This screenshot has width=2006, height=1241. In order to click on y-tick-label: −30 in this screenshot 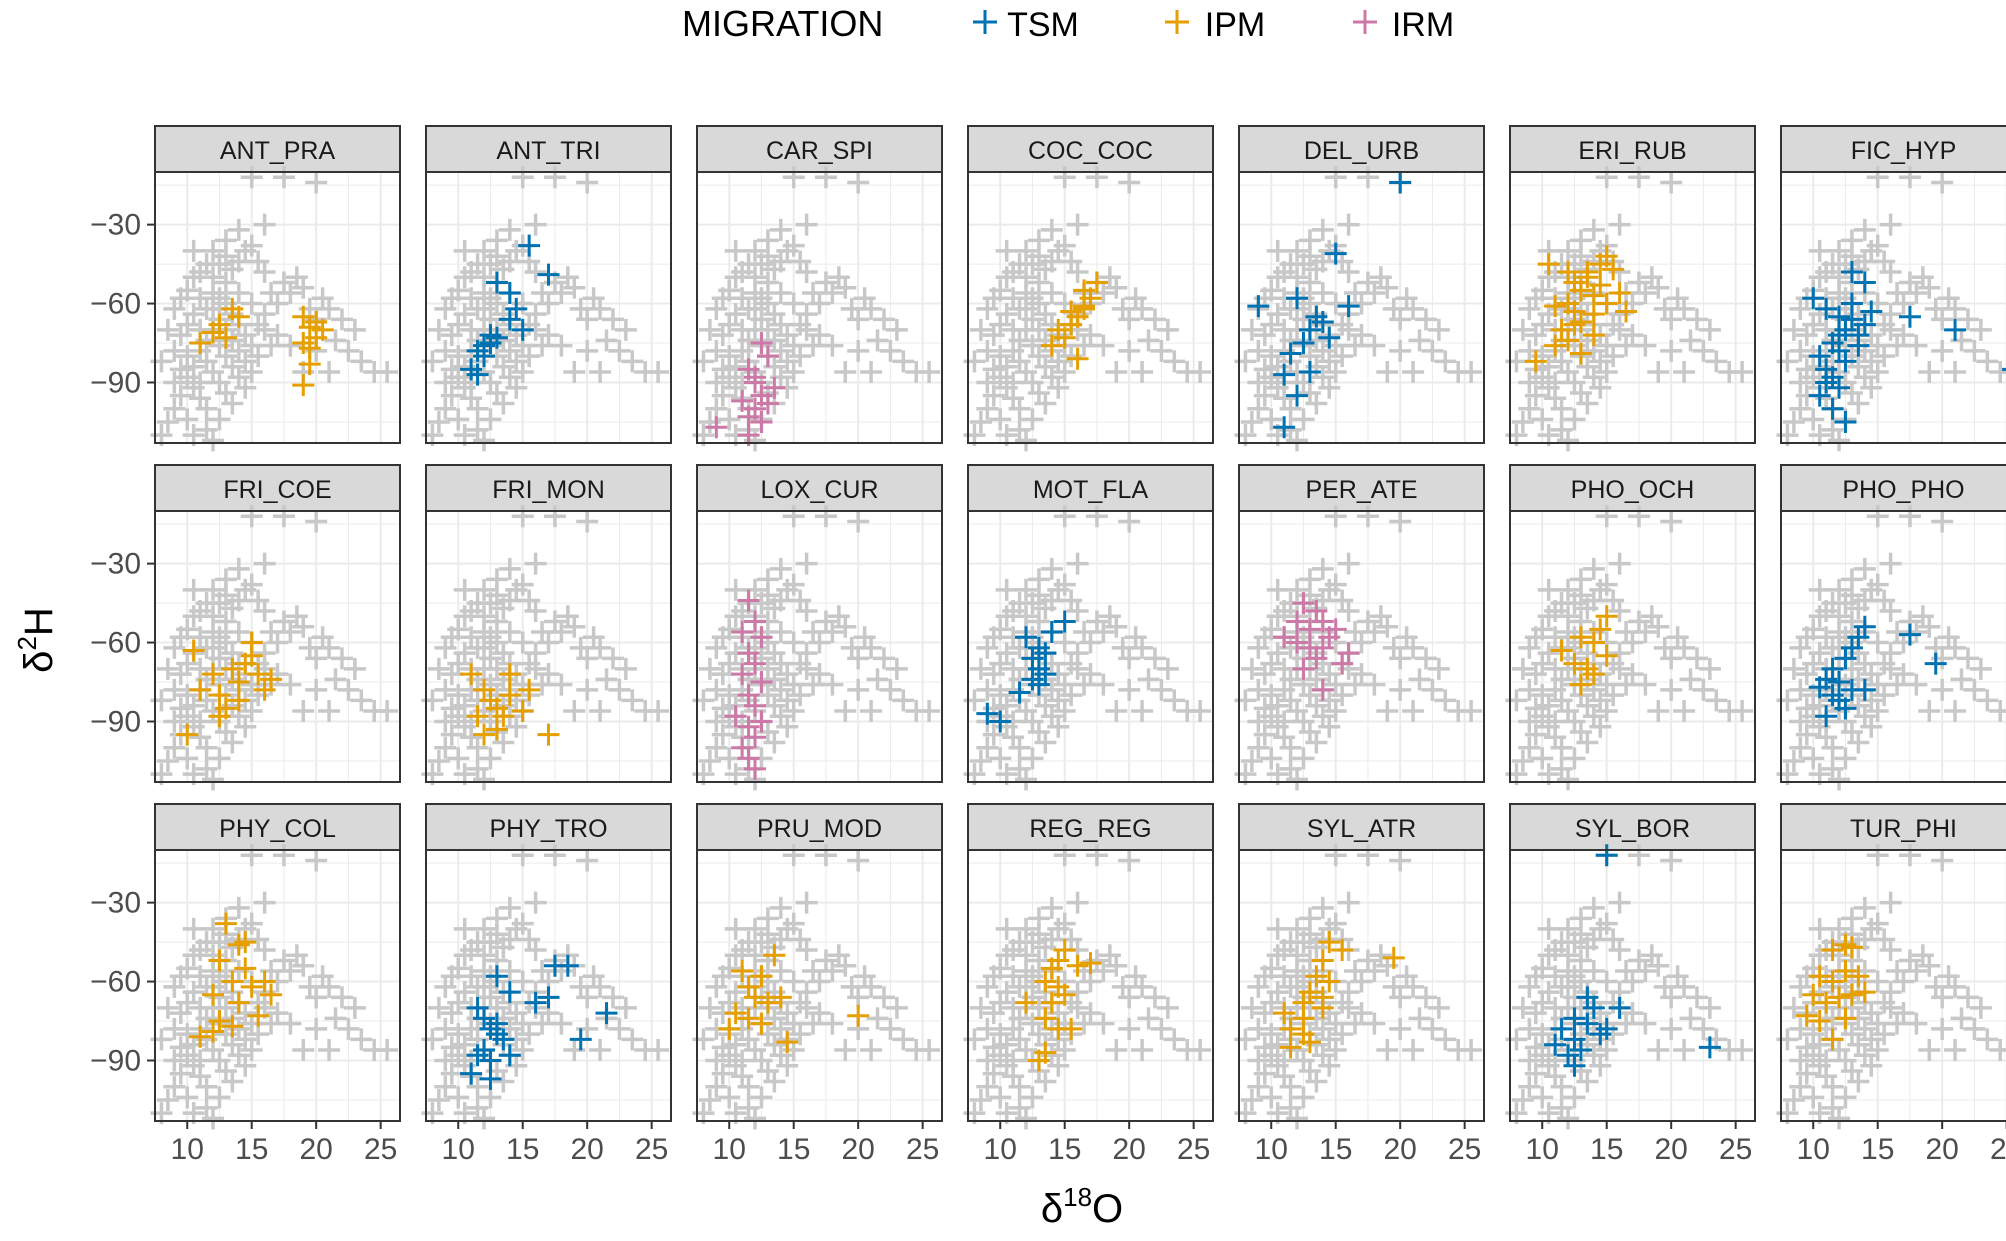, I will do `click(115, 903)`.